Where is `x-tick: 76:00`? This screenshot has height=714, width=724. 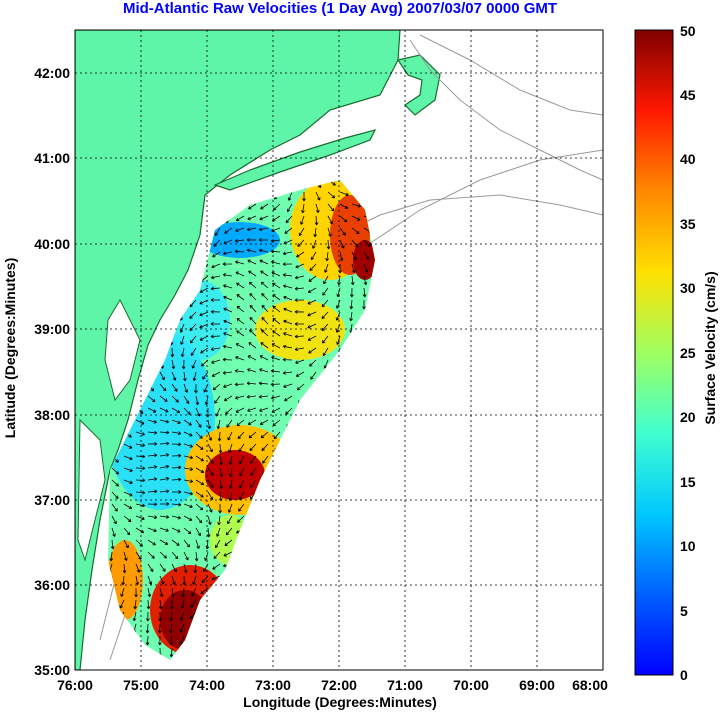 x-tick: 76:00 is located at coordinates (75, 685).